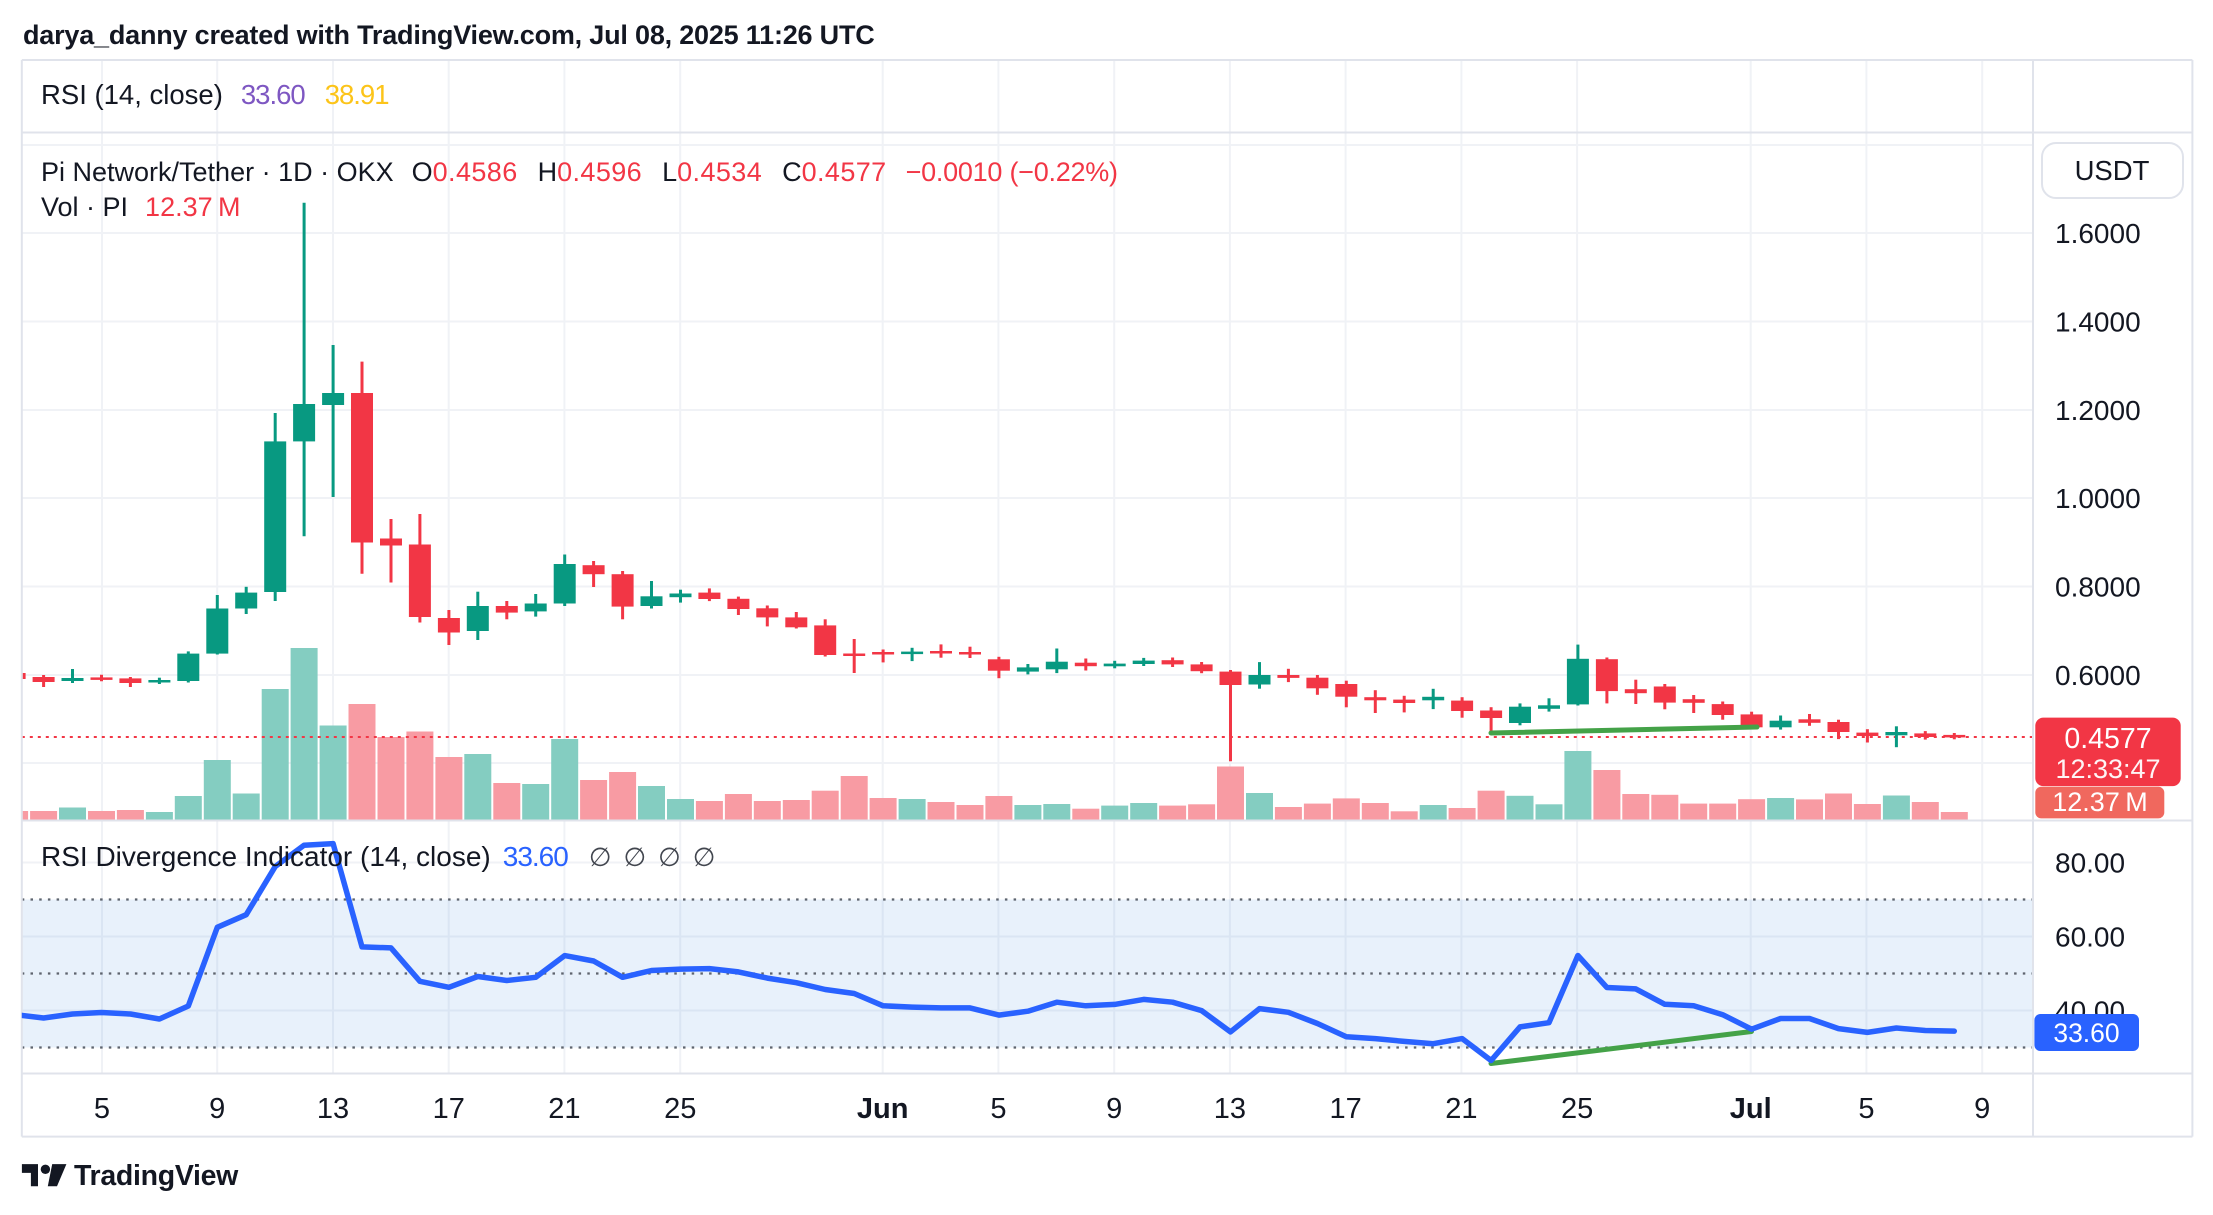  What do you see at coordinates (2086, 1033) in the screenshot?
I see `svg-text: 33.60` at bounding box center [2086, 1033].